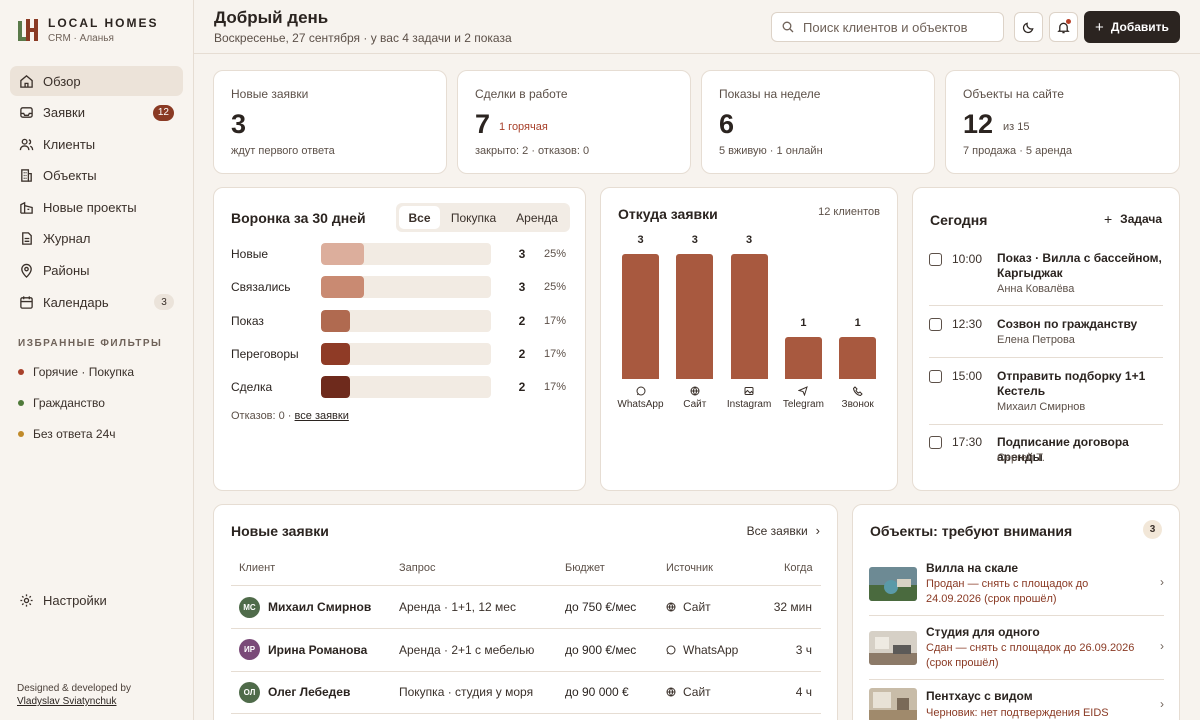 The height and width of the screenshot is (720, 1200). I want to click on rejections-text: Отказов: 0 ·, so click(261, 416).